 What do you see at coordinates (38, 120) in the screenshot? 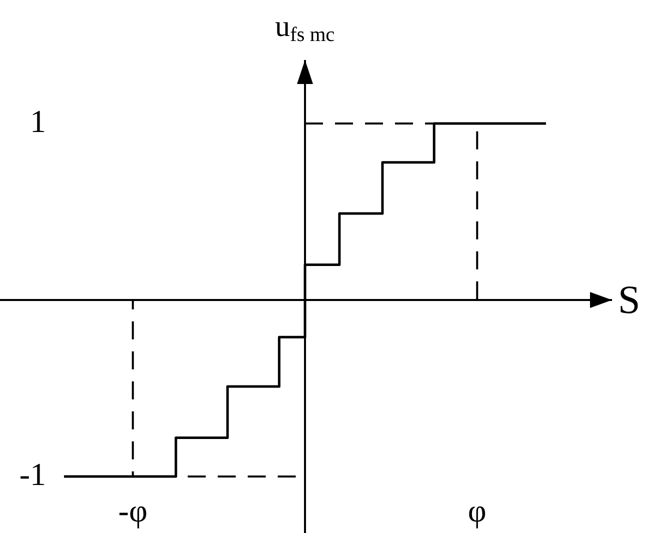
I see `y-tick-label: 1` at bounding box center [38, 120].